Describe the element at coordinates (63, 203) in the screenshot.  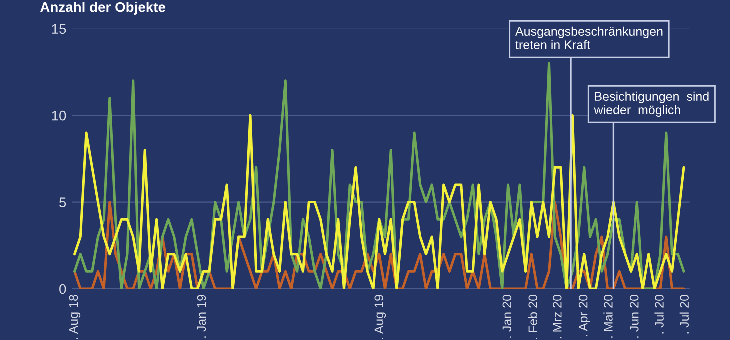
I see `y-tick-label: 5` at that location.